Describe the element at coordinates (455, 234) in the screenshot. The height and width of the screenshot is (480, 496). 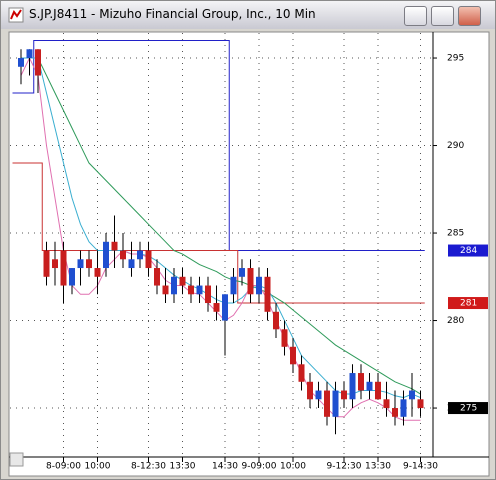
I see `y-tick-label: 285` at that location.